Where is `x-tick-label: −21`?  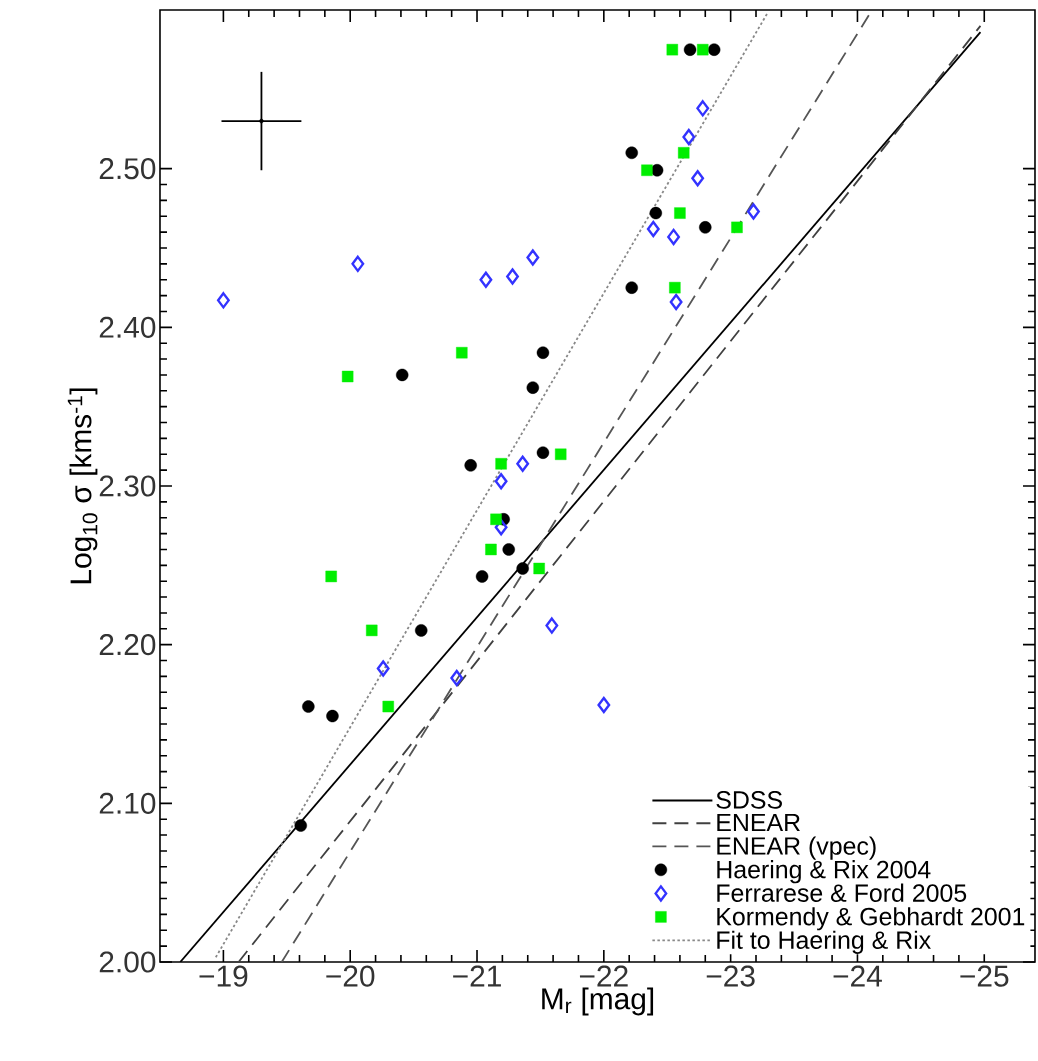 x-tick-label: −21 is located at coordinates (477, 976).